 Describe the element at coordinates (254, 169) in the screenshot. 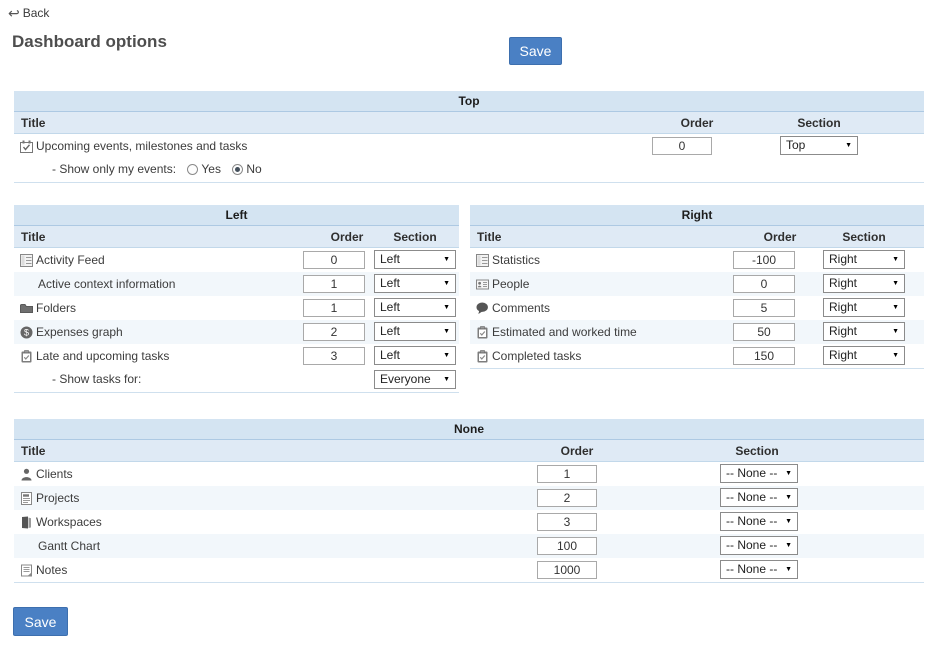

I see `radio-no-label: No` at that location.